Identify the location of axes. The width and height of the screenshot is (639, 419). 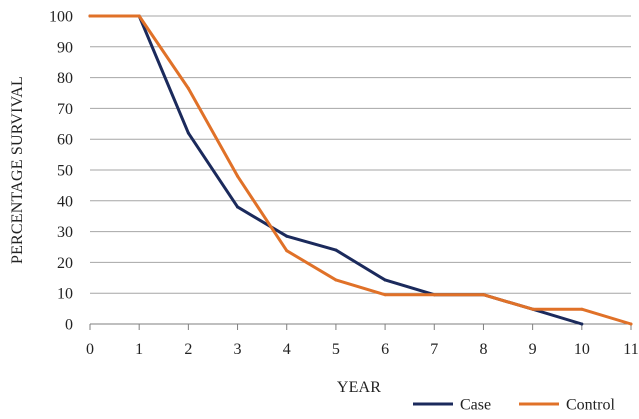
(360, 326).